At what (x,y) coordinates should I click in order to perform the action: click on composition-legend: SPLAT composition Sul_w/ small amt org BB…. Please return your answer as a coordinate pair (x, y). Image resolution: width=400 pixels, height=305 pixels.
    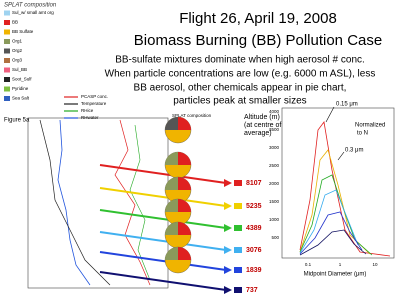
    Looking at the image, I should click on (30, 52).